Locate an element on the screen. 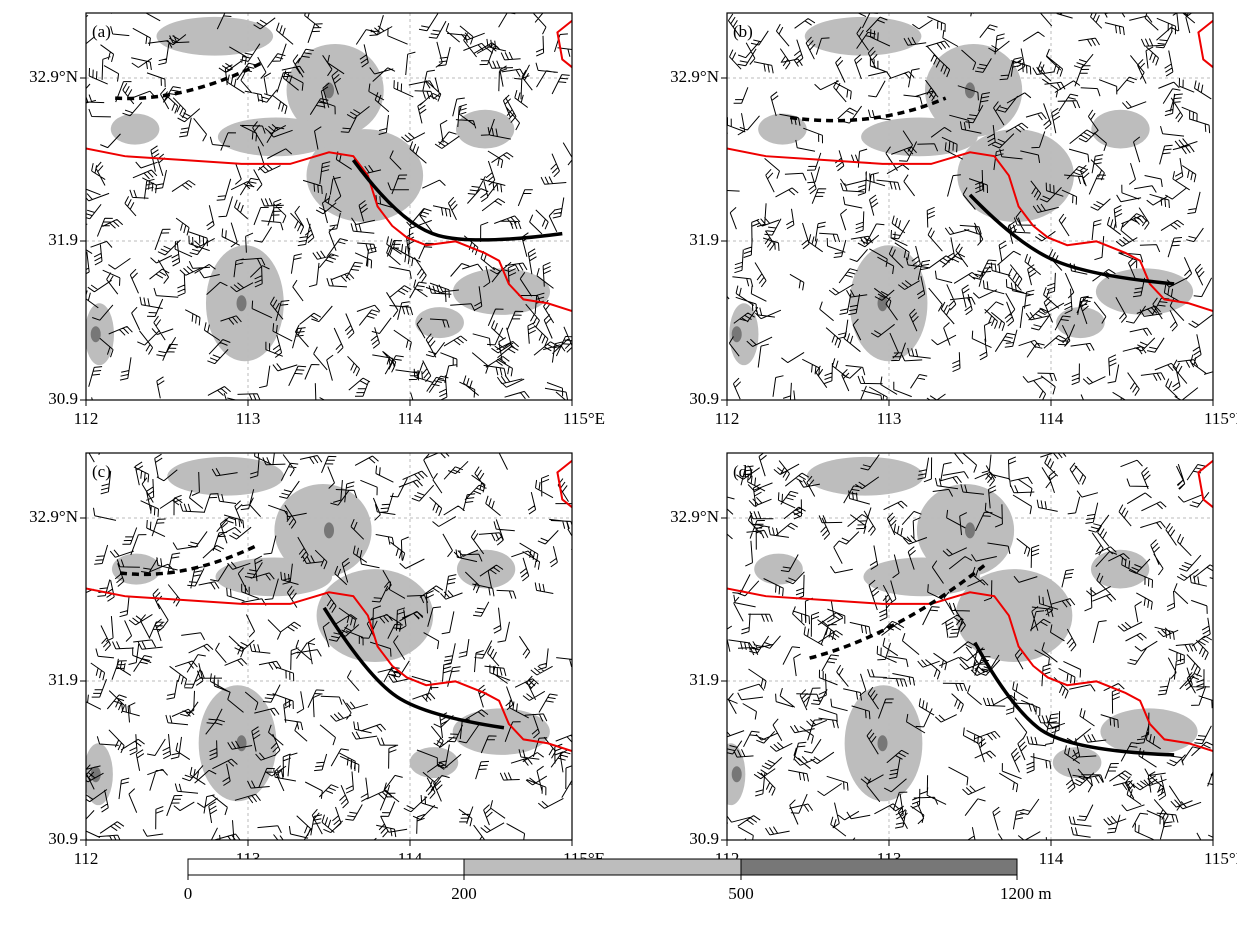 The width and height of the screenshot is (1237, 933). colorbar-label: 200 is located at coordinates (464, 893).